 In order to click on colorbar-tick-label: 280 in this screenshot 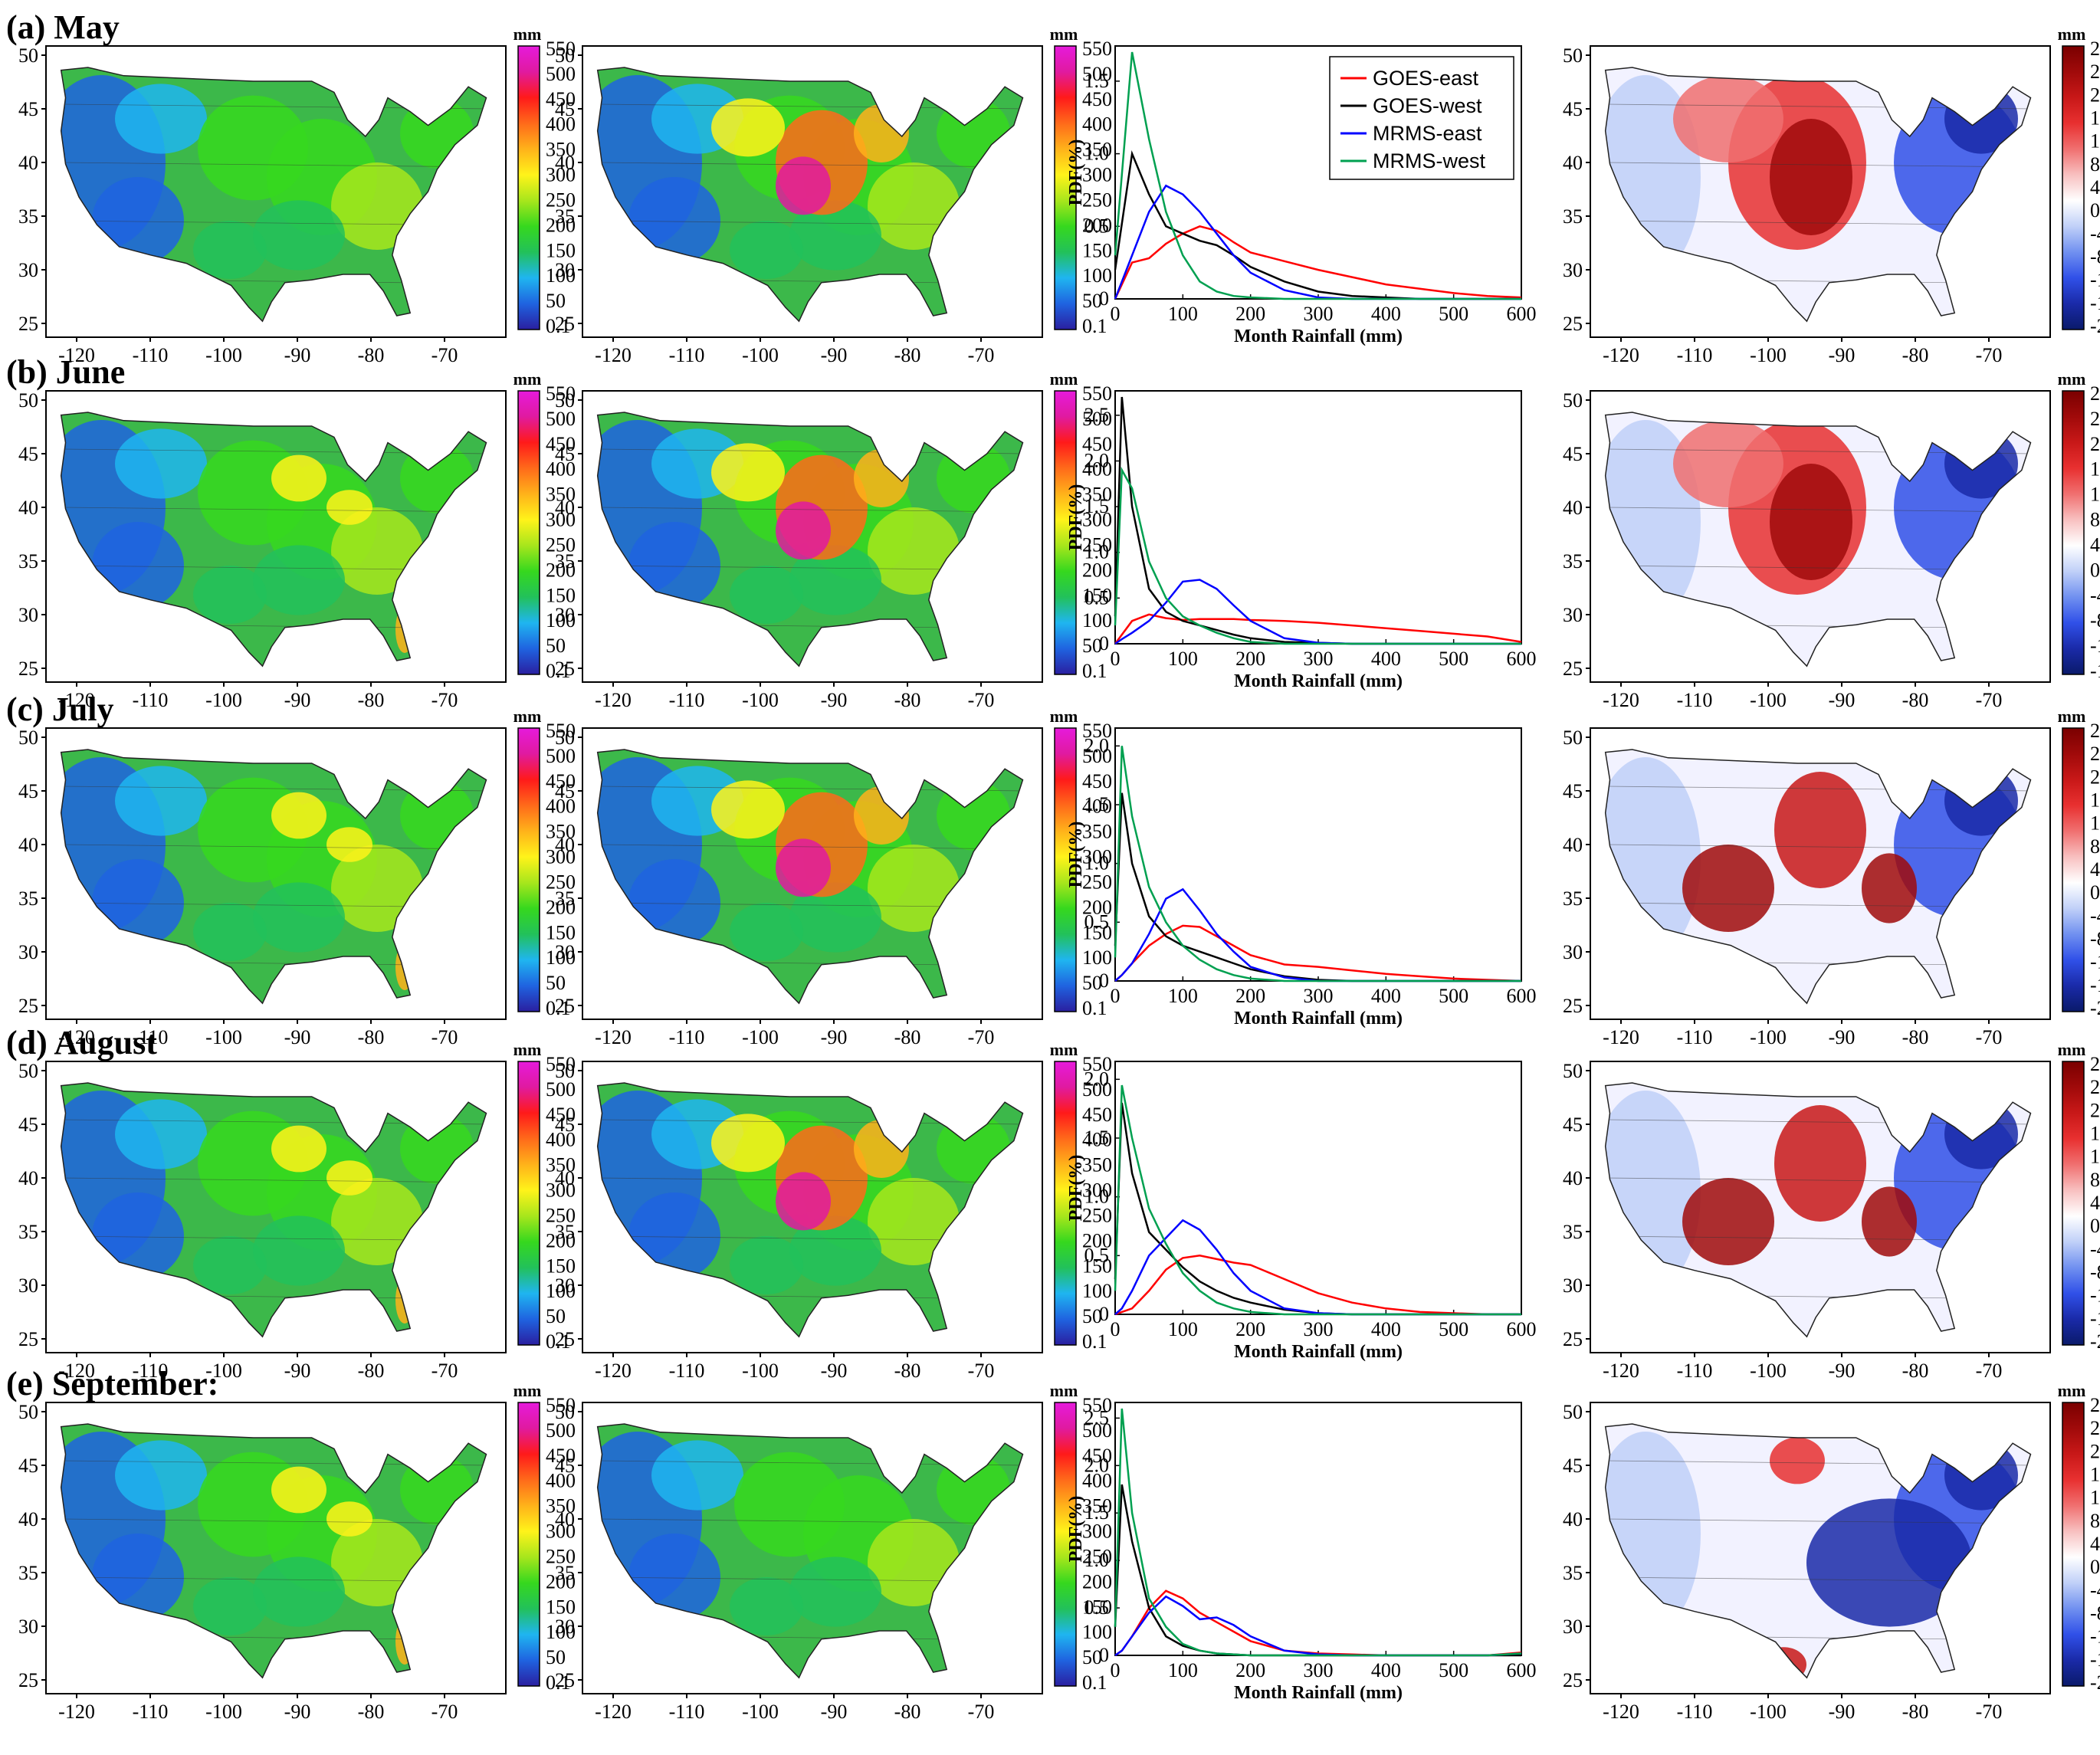, I will do `click(2095, 1405)`.